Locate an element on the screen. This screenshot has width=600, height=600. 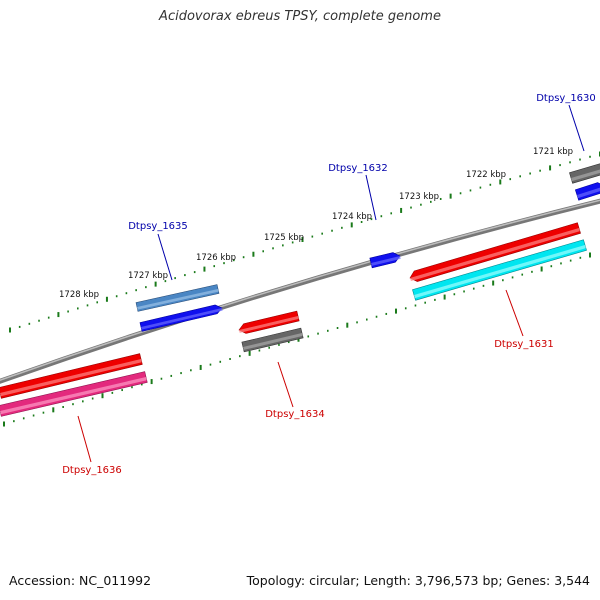
tick-label: 1721 kbp is located at coordinates (553, 152).